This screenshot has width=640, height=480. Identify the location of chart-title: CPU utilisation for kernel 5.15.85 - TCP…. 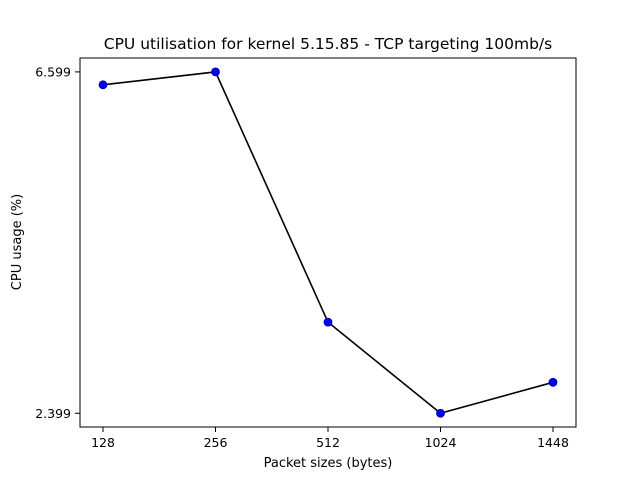
(328, 44).